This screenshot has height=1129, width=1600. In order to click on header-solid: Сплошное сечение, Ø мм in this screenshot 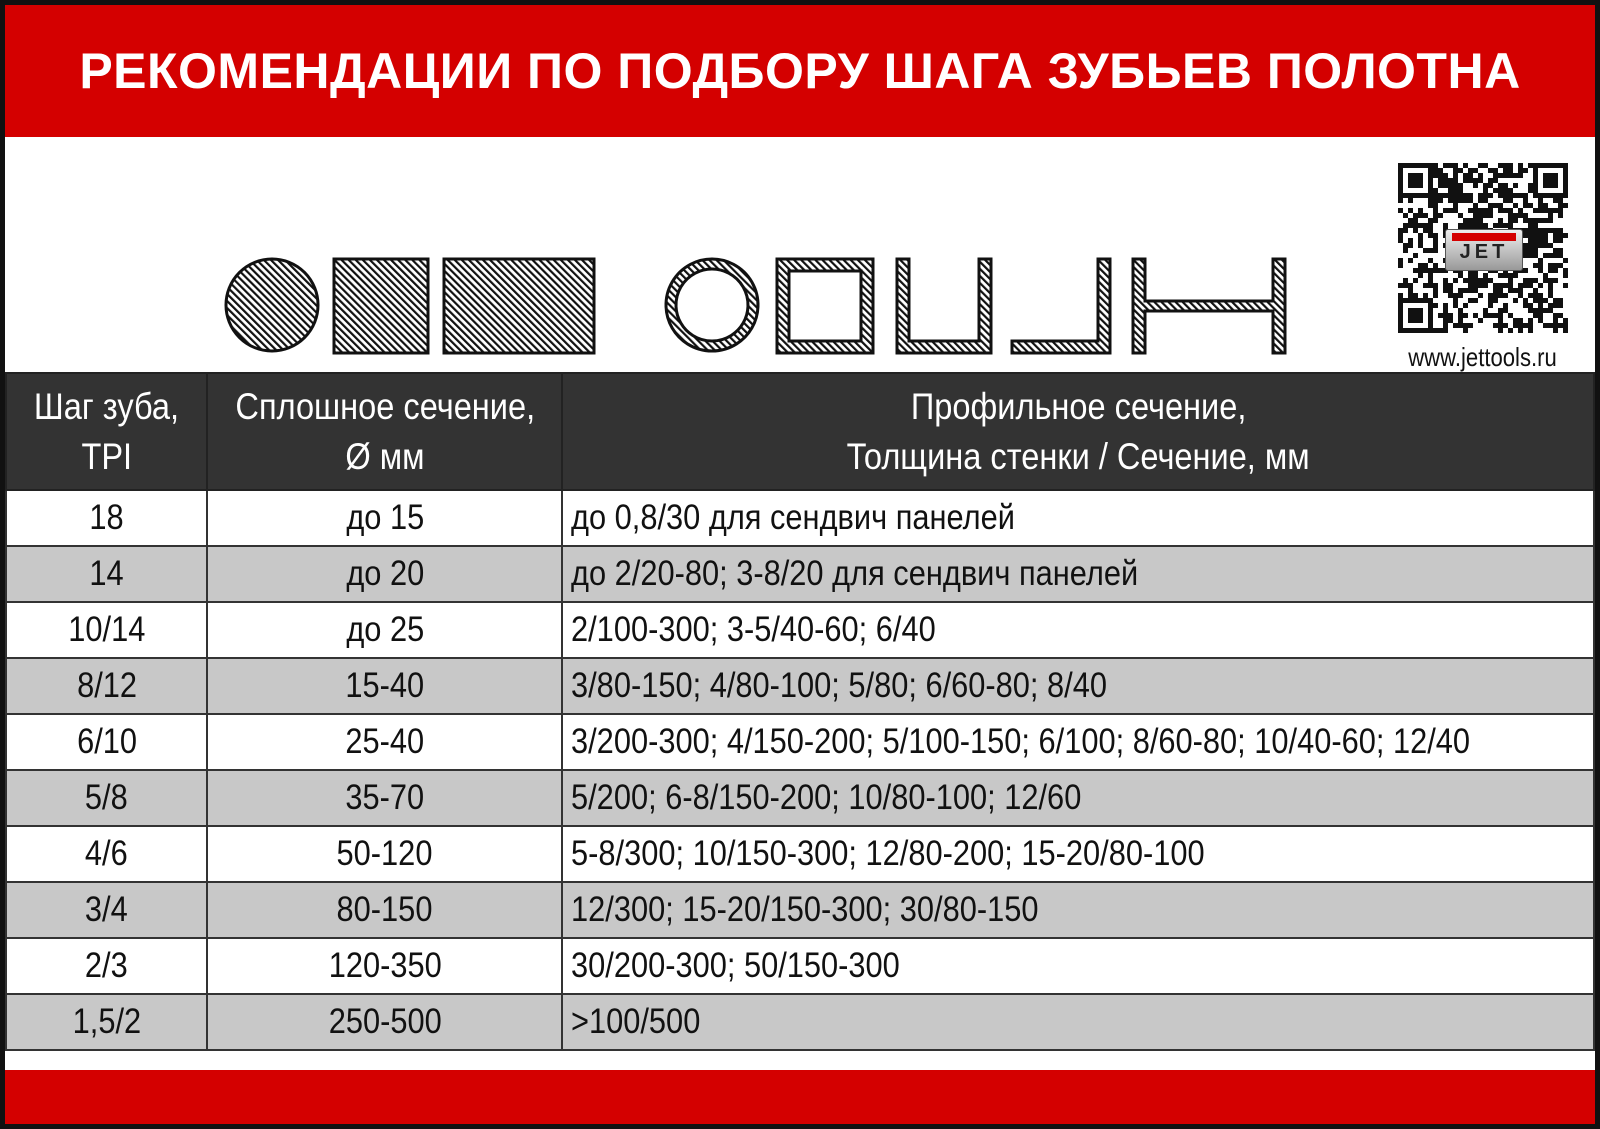, I will do `click(385, 431)`.